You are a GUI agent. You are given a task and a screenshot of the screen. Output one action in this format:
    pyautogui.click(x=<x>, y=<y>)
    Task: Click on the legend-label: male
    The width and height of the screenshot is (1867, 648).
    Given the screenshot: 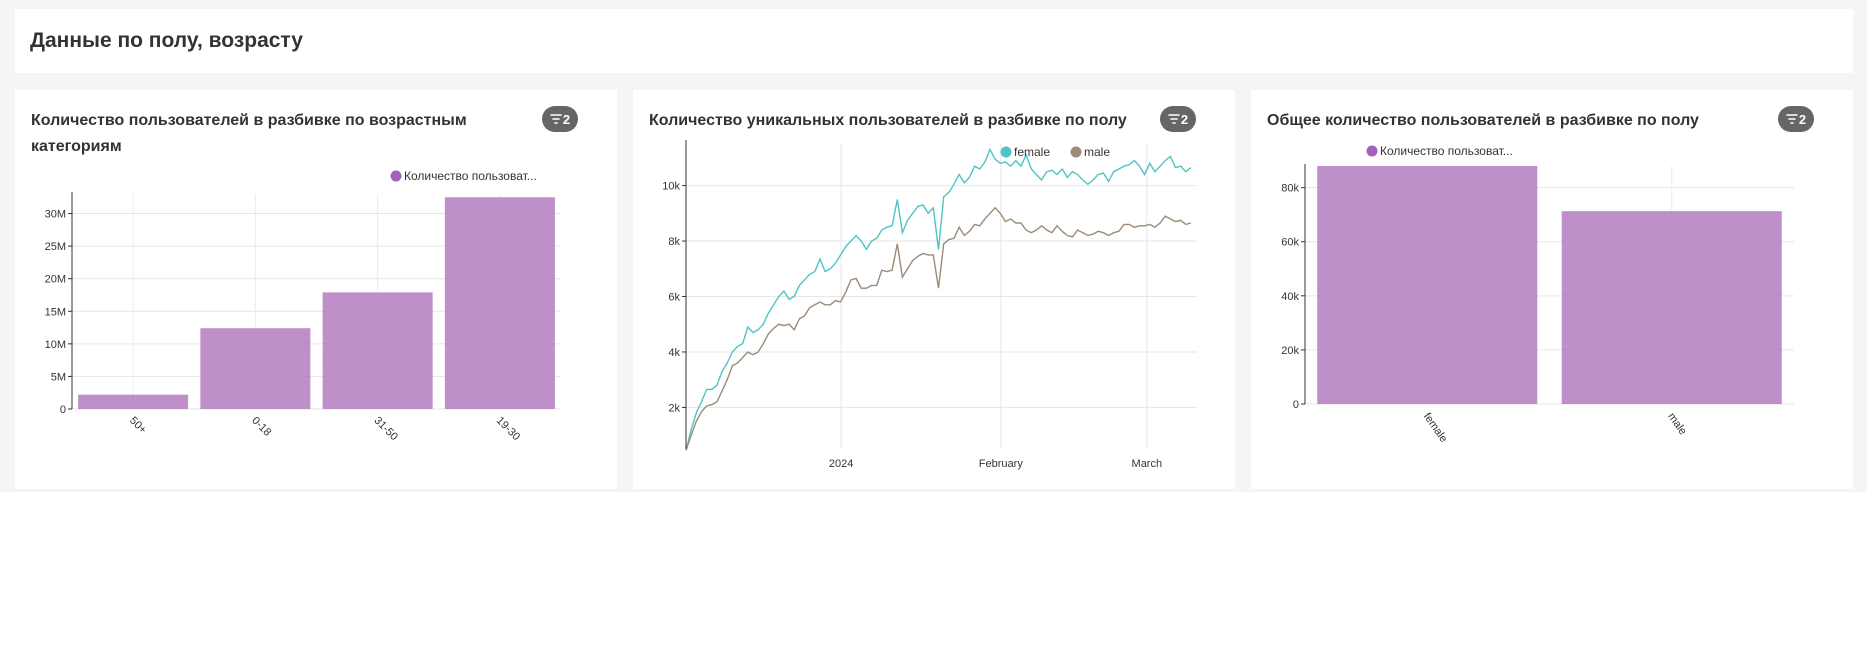 What is the action you would take?
    pyautogui.click(x=1097, y=152)
    